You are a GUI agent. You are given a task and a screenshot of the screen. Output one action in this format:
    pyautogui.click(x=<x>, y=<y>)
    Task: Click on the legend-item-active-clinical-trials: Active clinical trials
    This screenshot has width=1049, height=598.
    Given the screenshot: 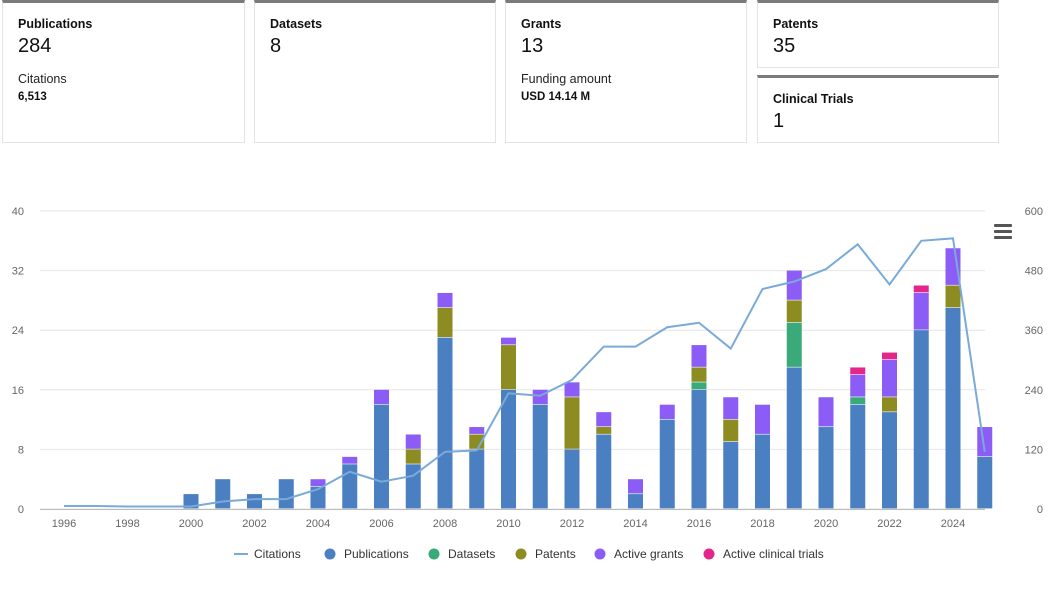 What is the action you would take?
    pyautogui.click(x=763, y=554)
    